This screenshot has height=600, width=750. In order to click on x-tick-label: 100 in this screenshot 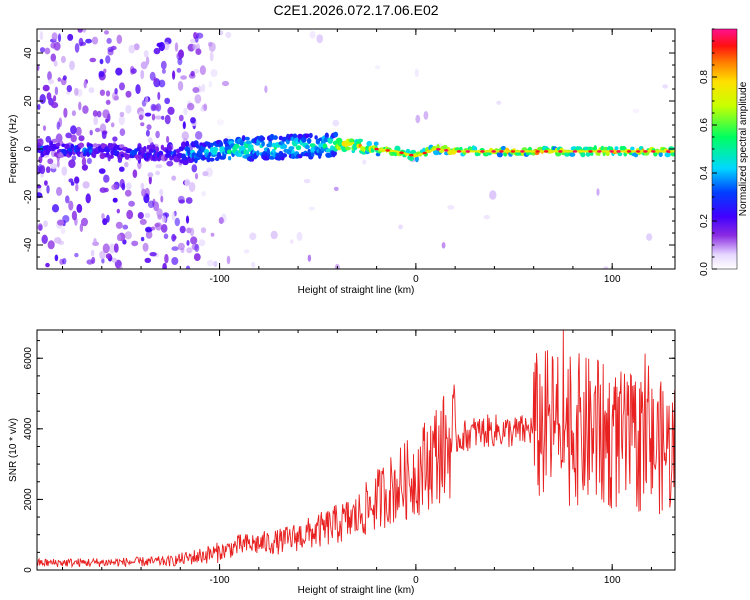, I will do `click(612, 279)`.